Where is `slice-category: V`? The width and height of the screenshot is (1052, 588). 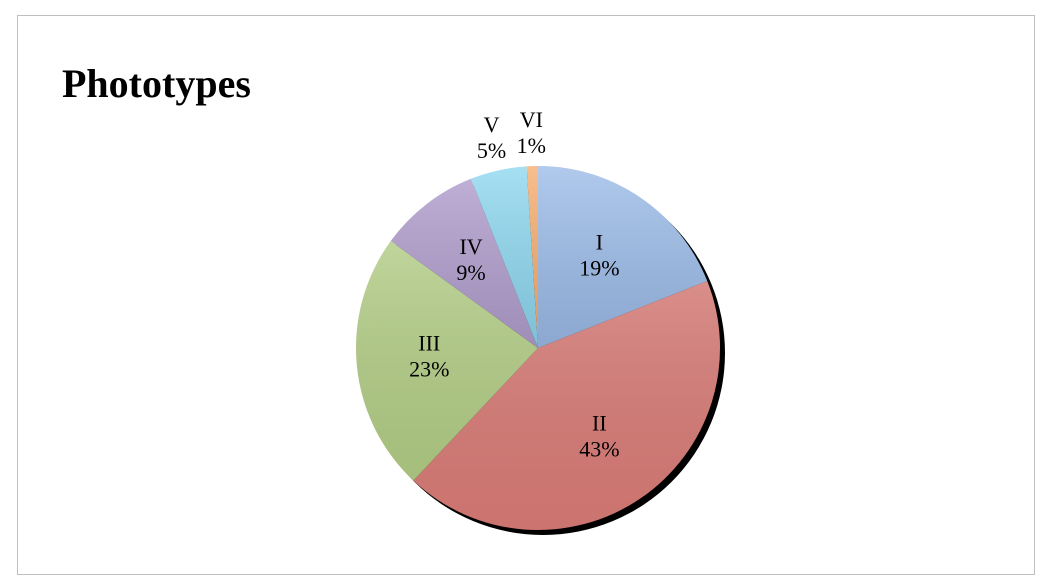 slice-category: V is located at coordinates (492, 124).